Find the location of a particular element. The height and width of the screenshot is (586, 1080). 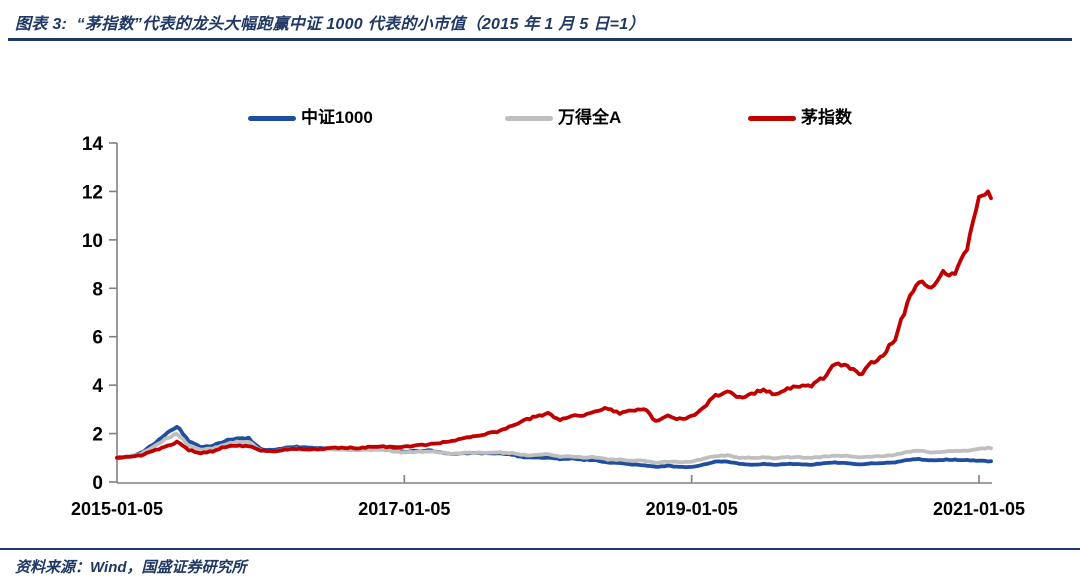

source-text: 资料来源：Wind，国盛证券研究所 is located at coordinates (131, 567).